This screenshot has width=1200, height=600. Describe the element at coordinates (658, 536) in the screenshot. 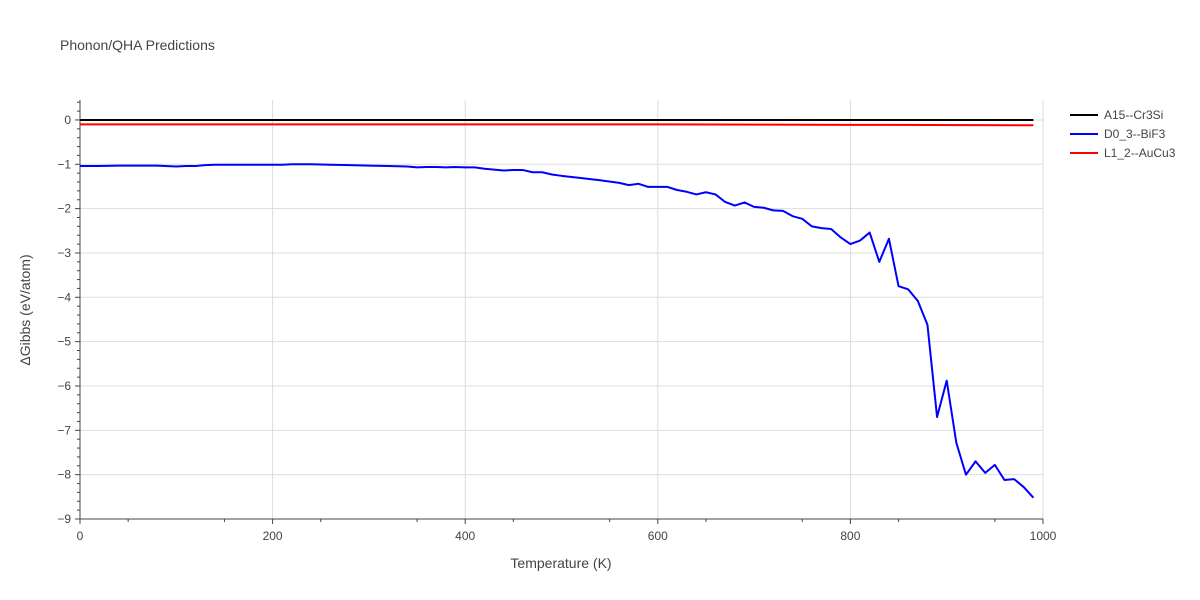

I see `x-tick-label: 600` at that location.